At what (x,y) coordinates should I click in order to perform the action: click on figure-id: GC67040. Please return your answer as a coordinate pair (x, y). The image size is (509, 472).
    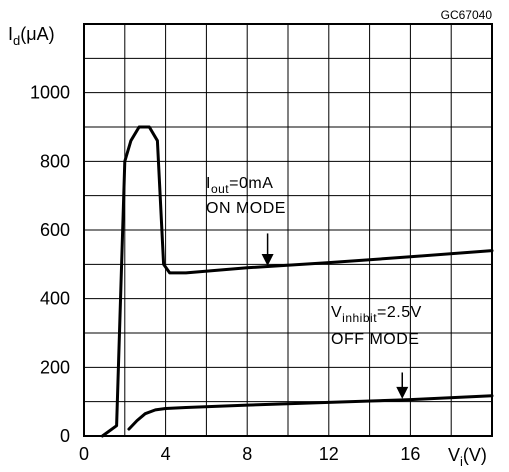
    Looking at the image, I should click on (467, 15).